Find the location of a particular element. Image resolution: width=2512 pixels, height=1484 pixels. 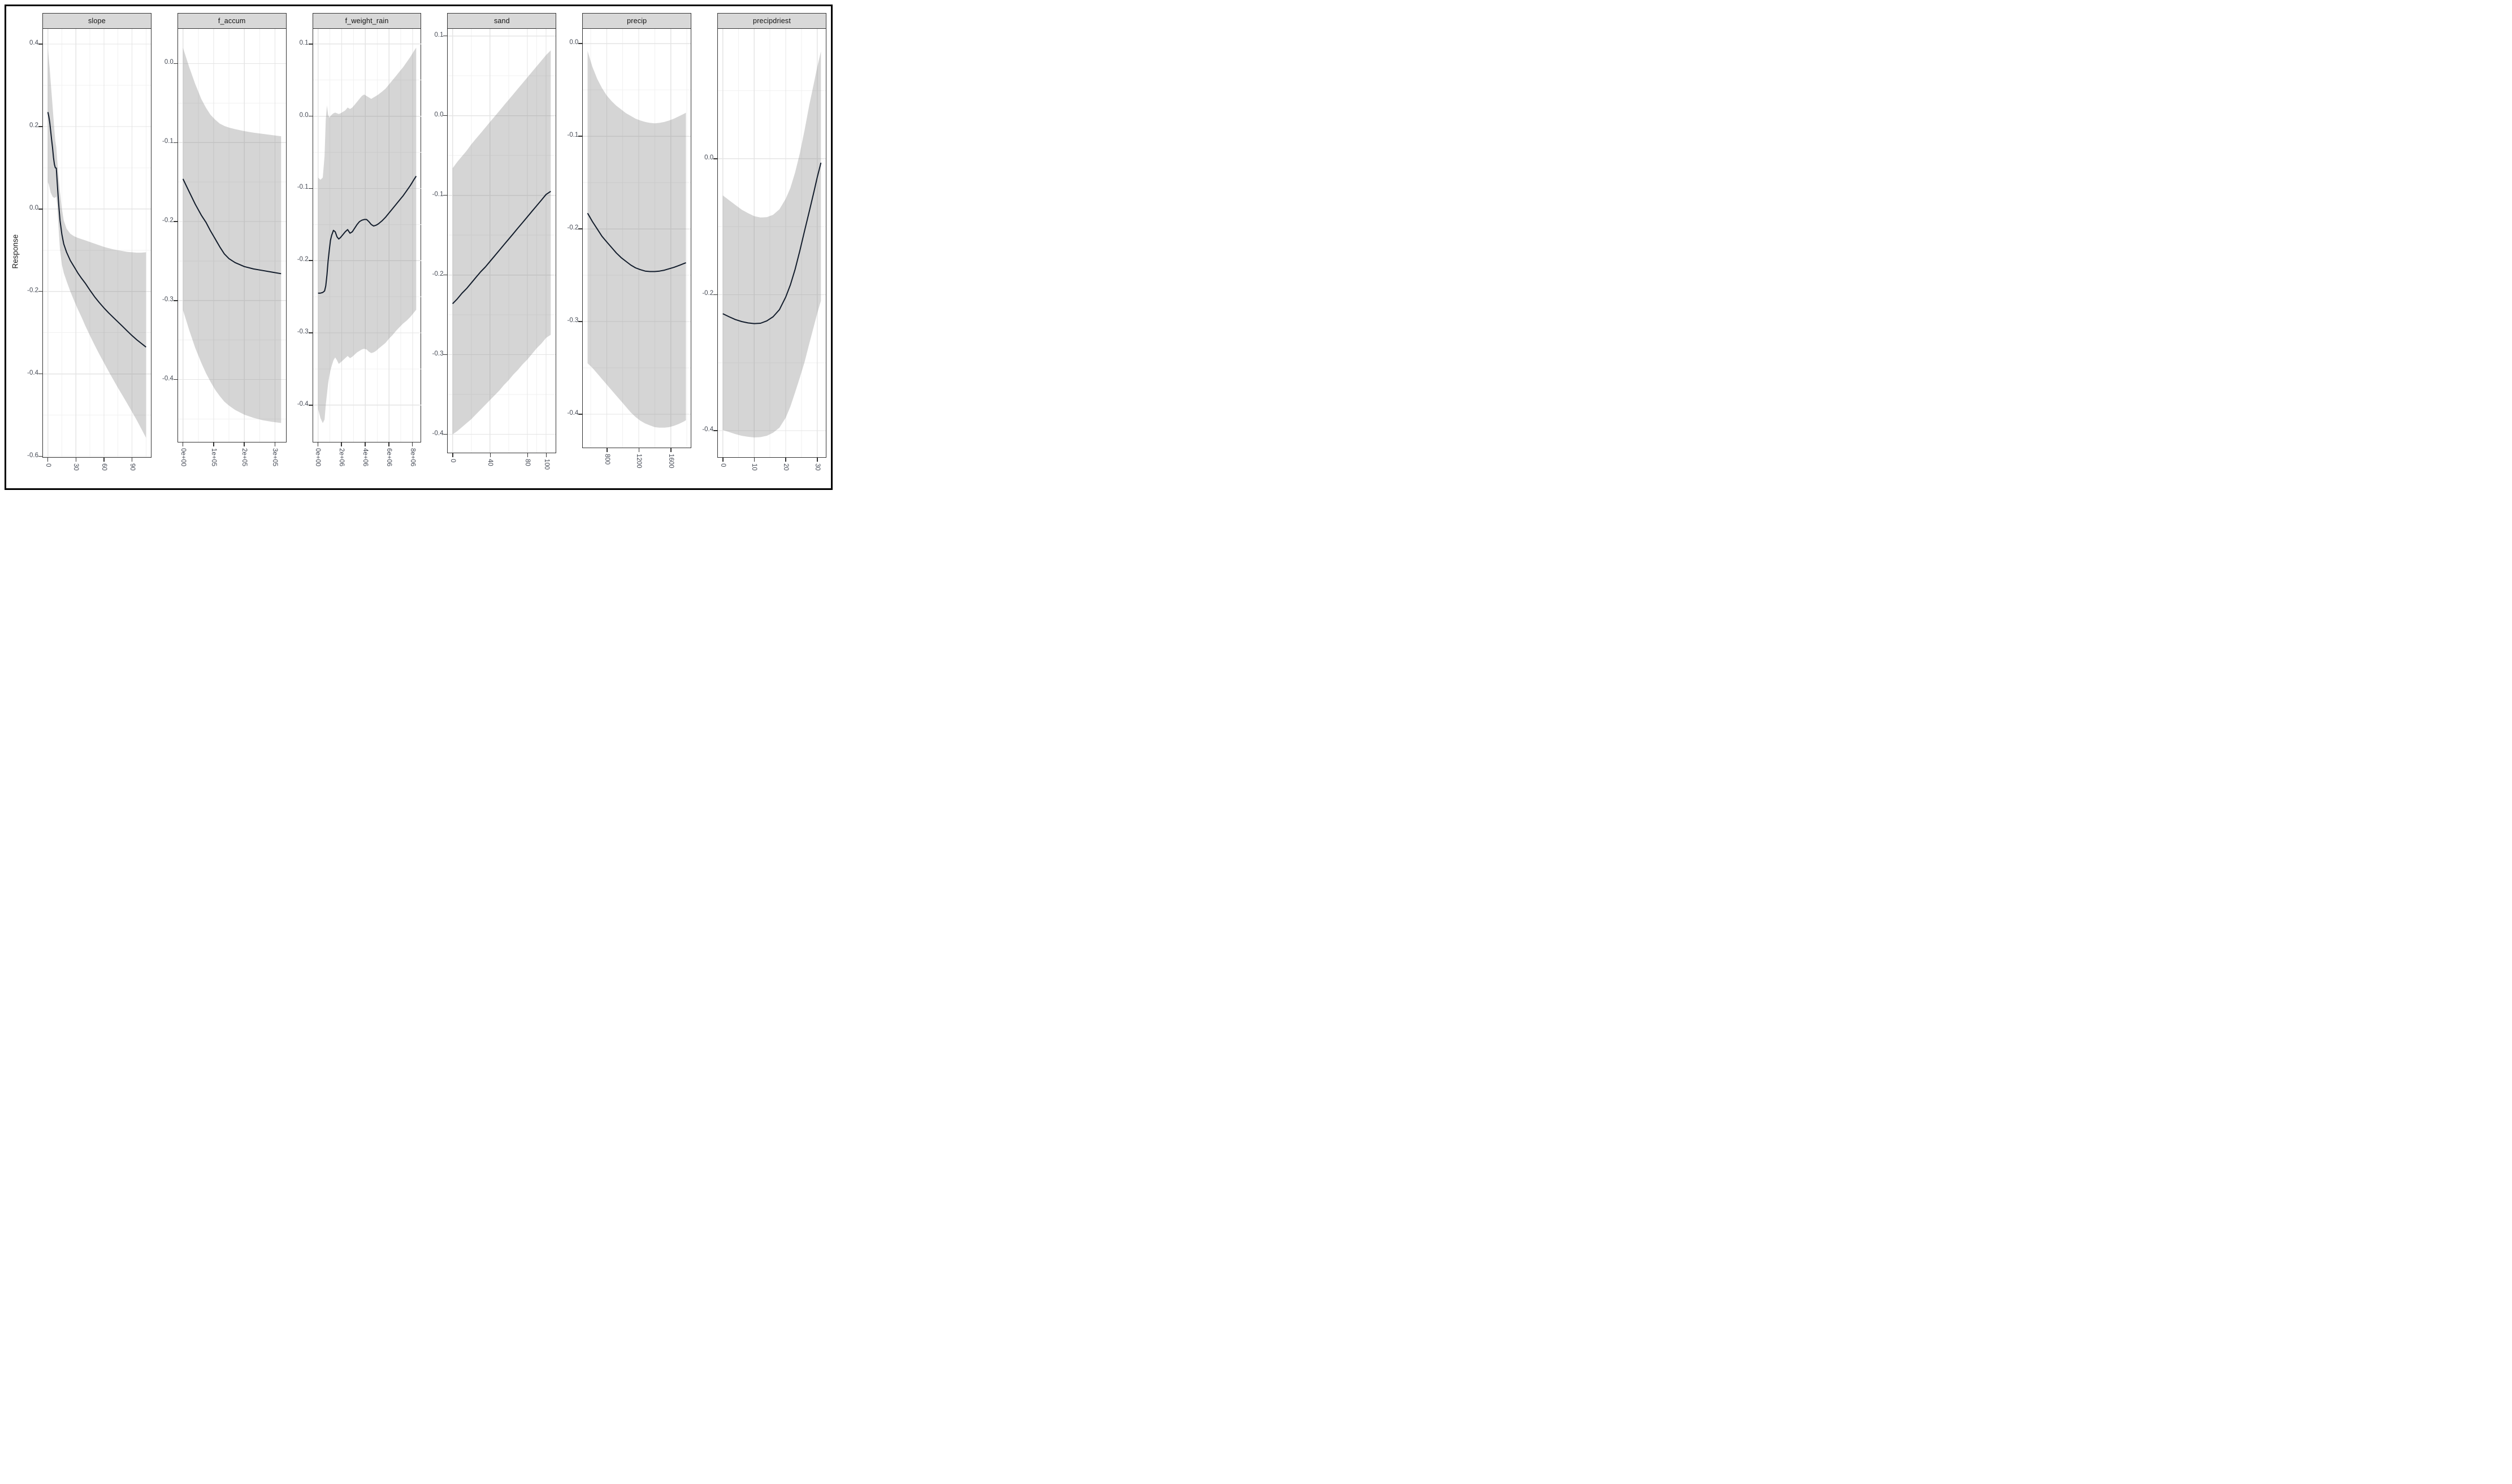

plot-area: 0.0 -0.1 -0.2 -0.3 -0.4 800 1200 1600 is located at coordinates (629, 248).